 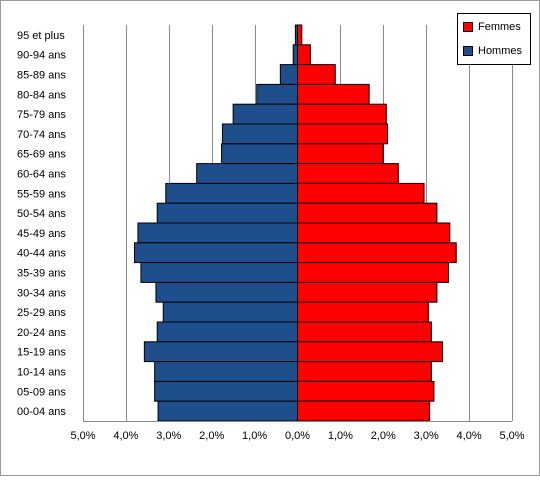 What do you see at coordinates (41, 36) in the screenshot?
I see `category-label: 95 et plus` at bounding box center [41, 36].